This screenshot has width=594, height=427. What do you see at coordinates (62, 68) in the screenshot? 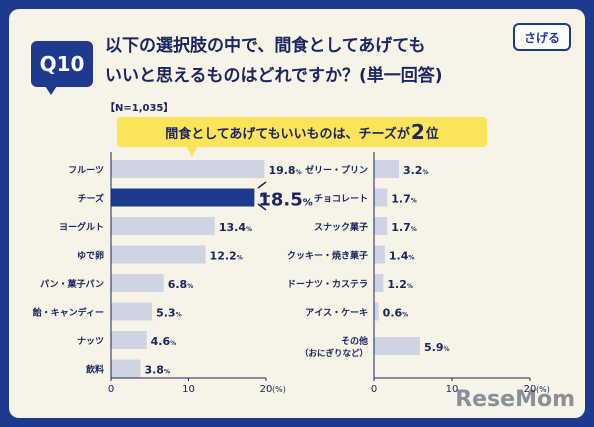
I see `question-badge: Q10` at bounding box center [62, 68].